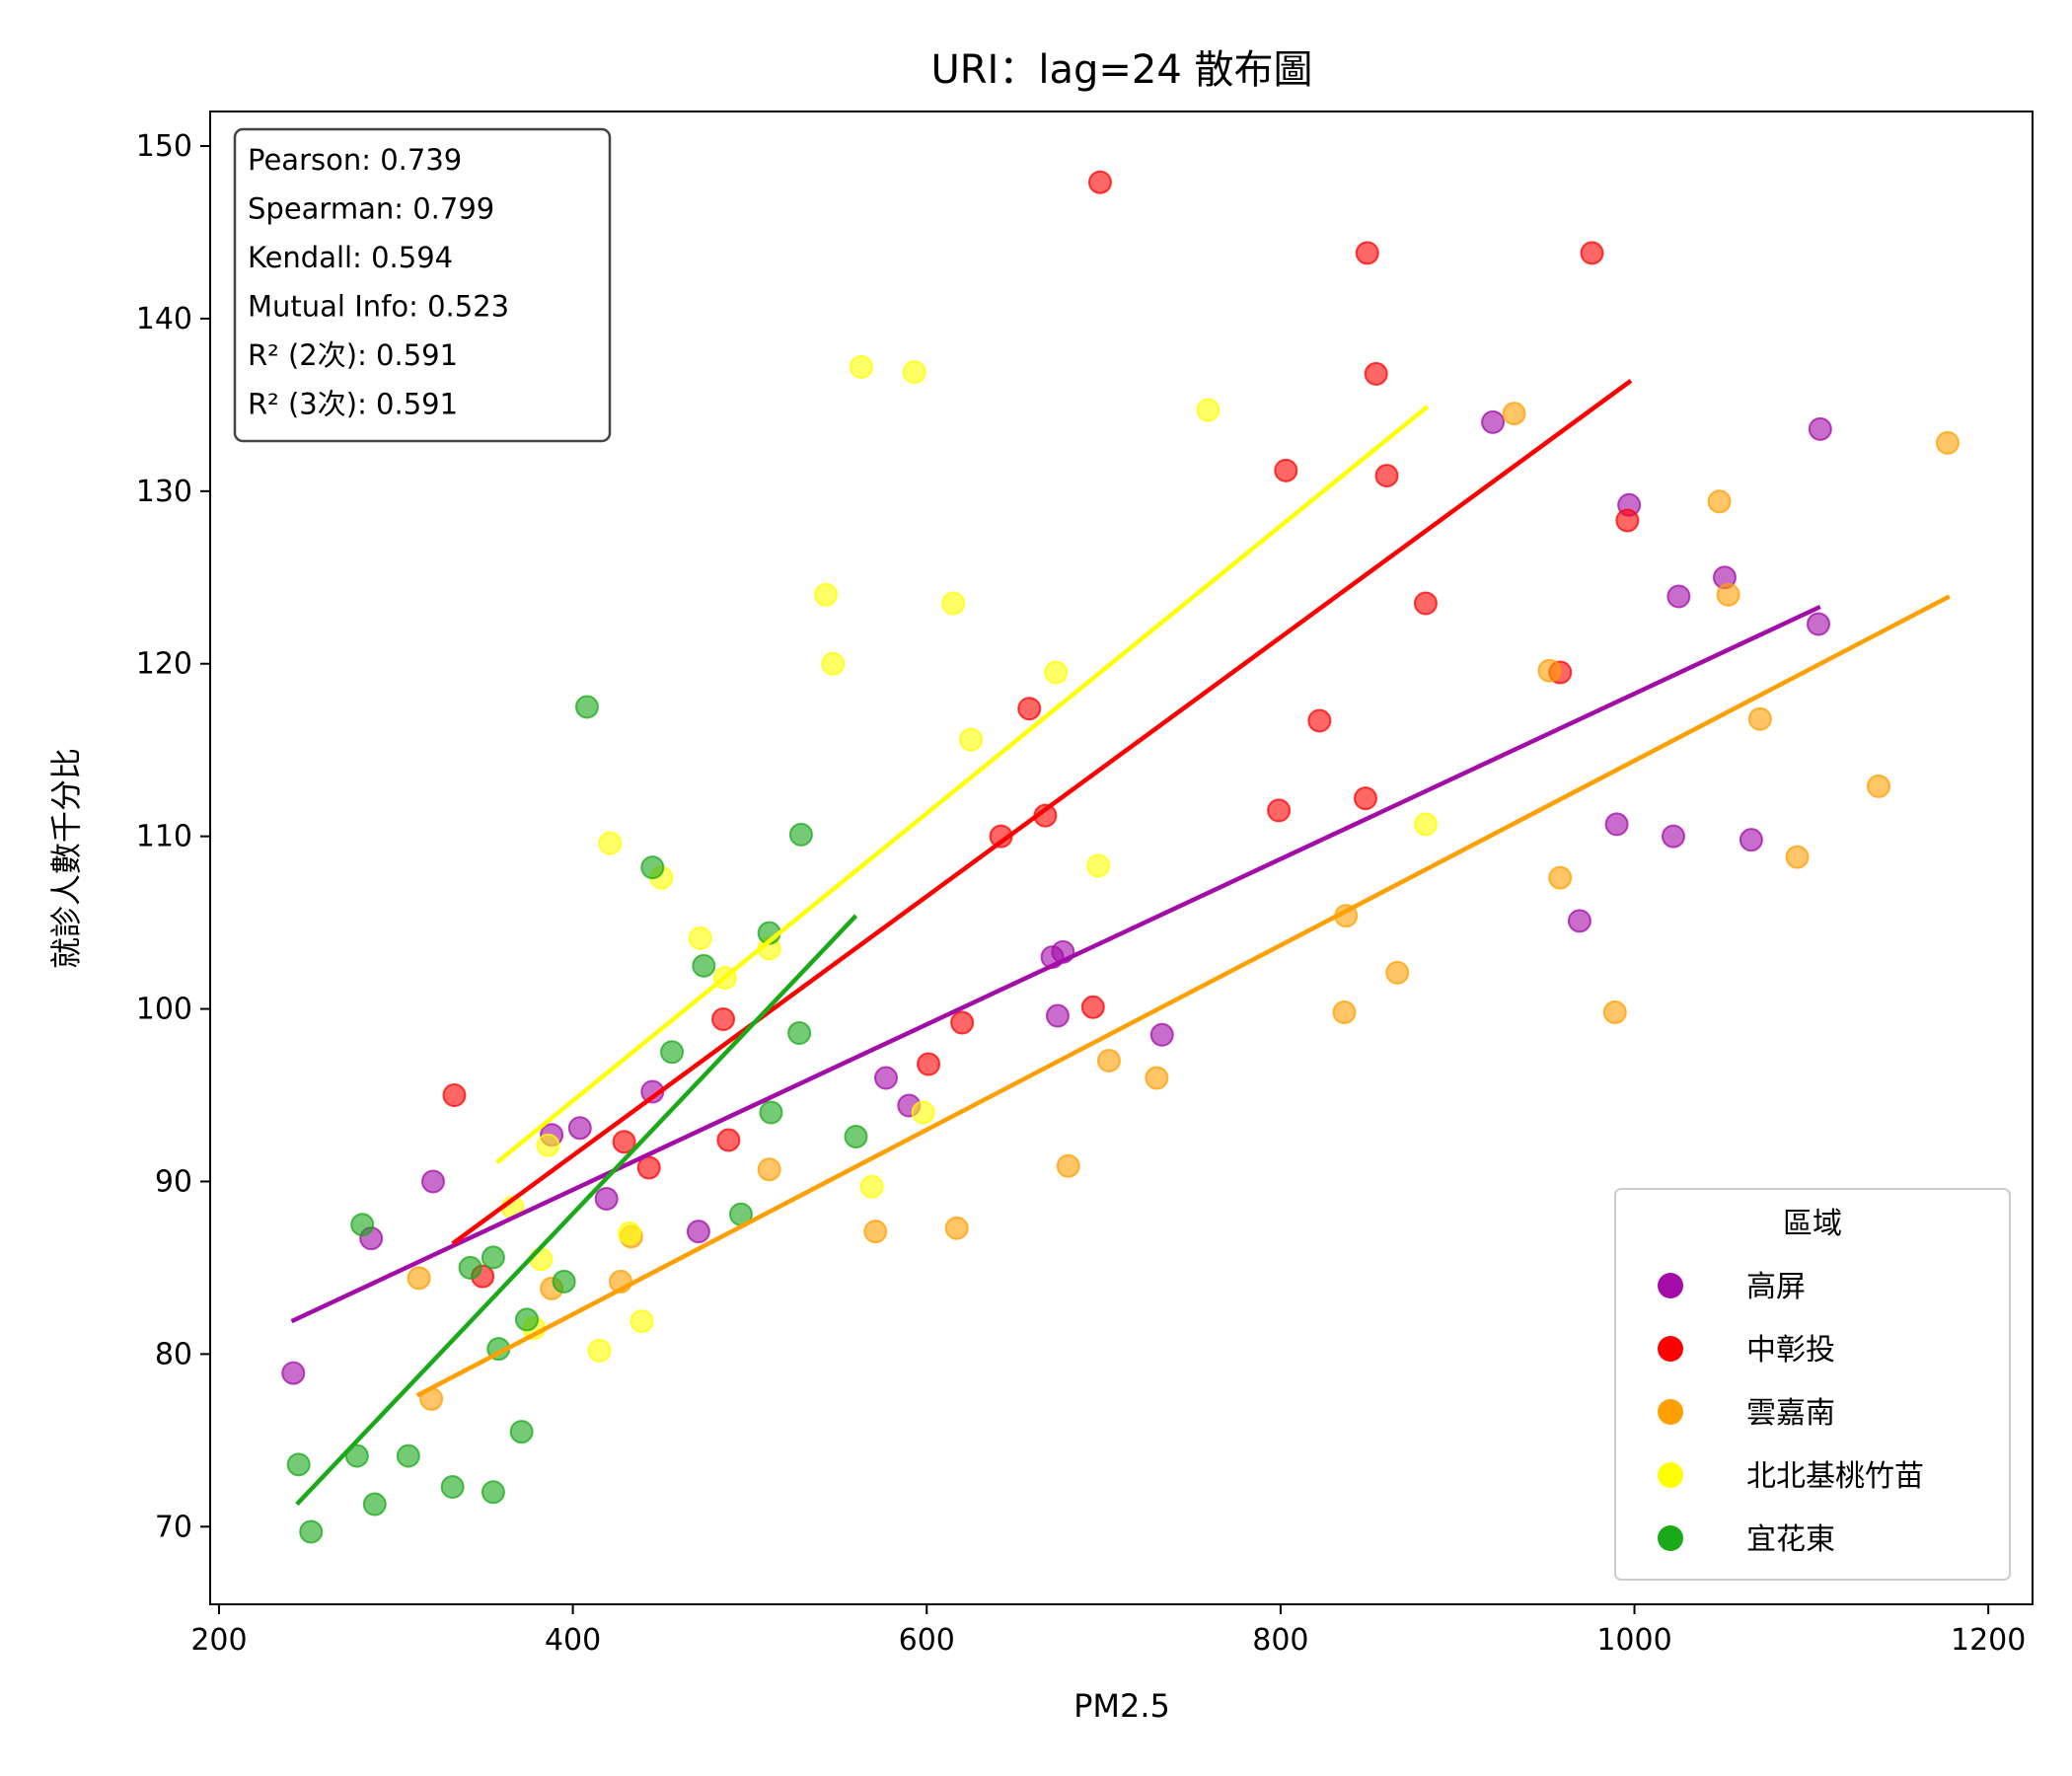 This screenshot has height=1776, width=2072. I want to click on y-tick-label: 140, so click(164, 319).